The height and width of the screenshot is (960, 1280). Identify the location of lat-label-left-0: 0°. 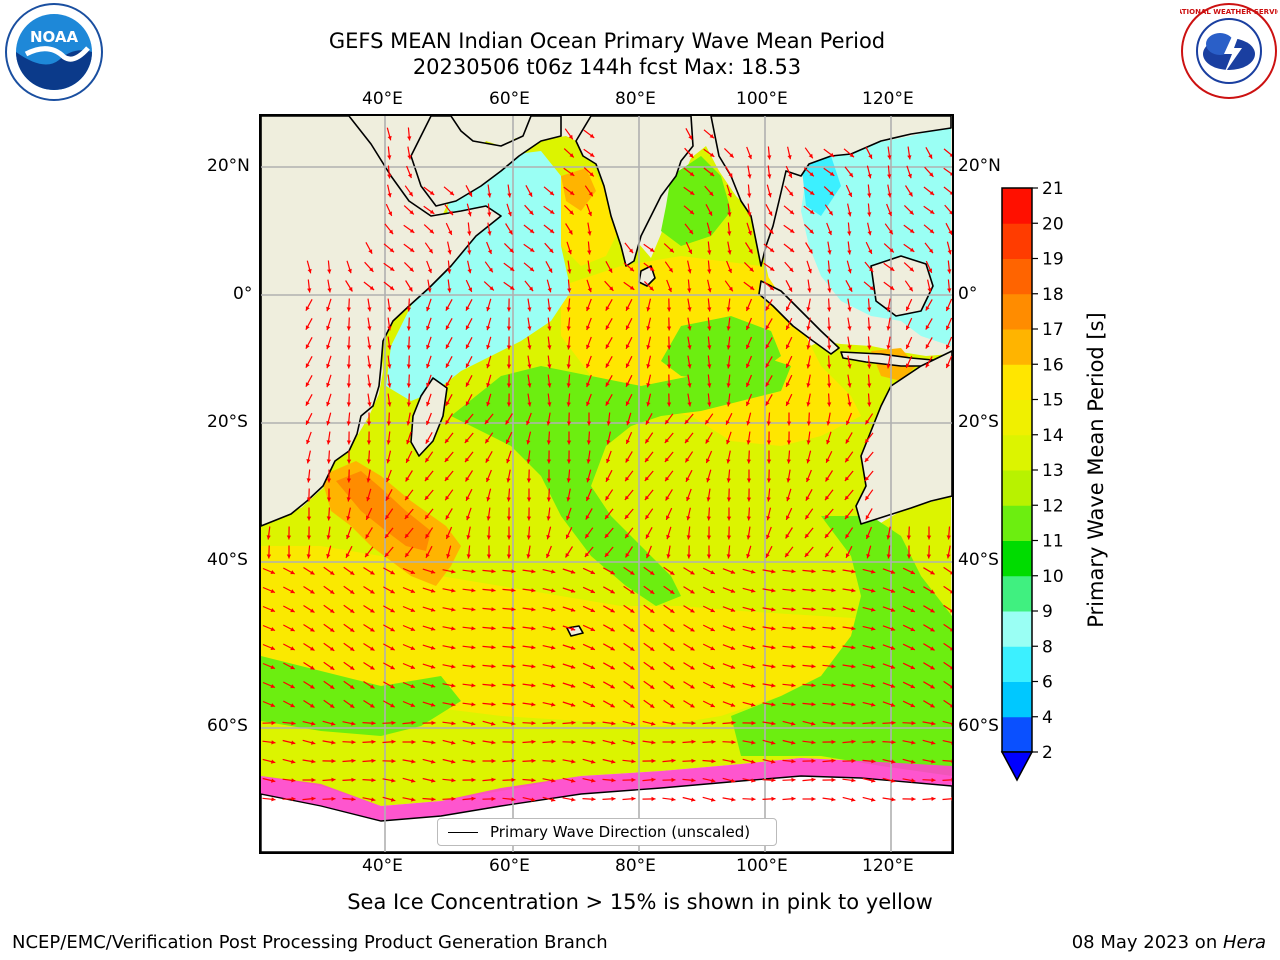
(243, 294).